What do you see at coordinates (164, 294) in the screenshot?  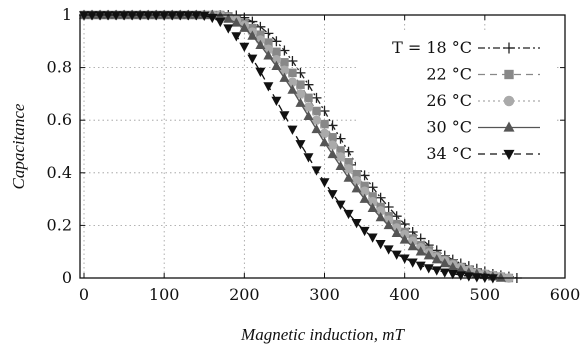 I see `x-tick-label: 100` at bounding box center [164, 294].